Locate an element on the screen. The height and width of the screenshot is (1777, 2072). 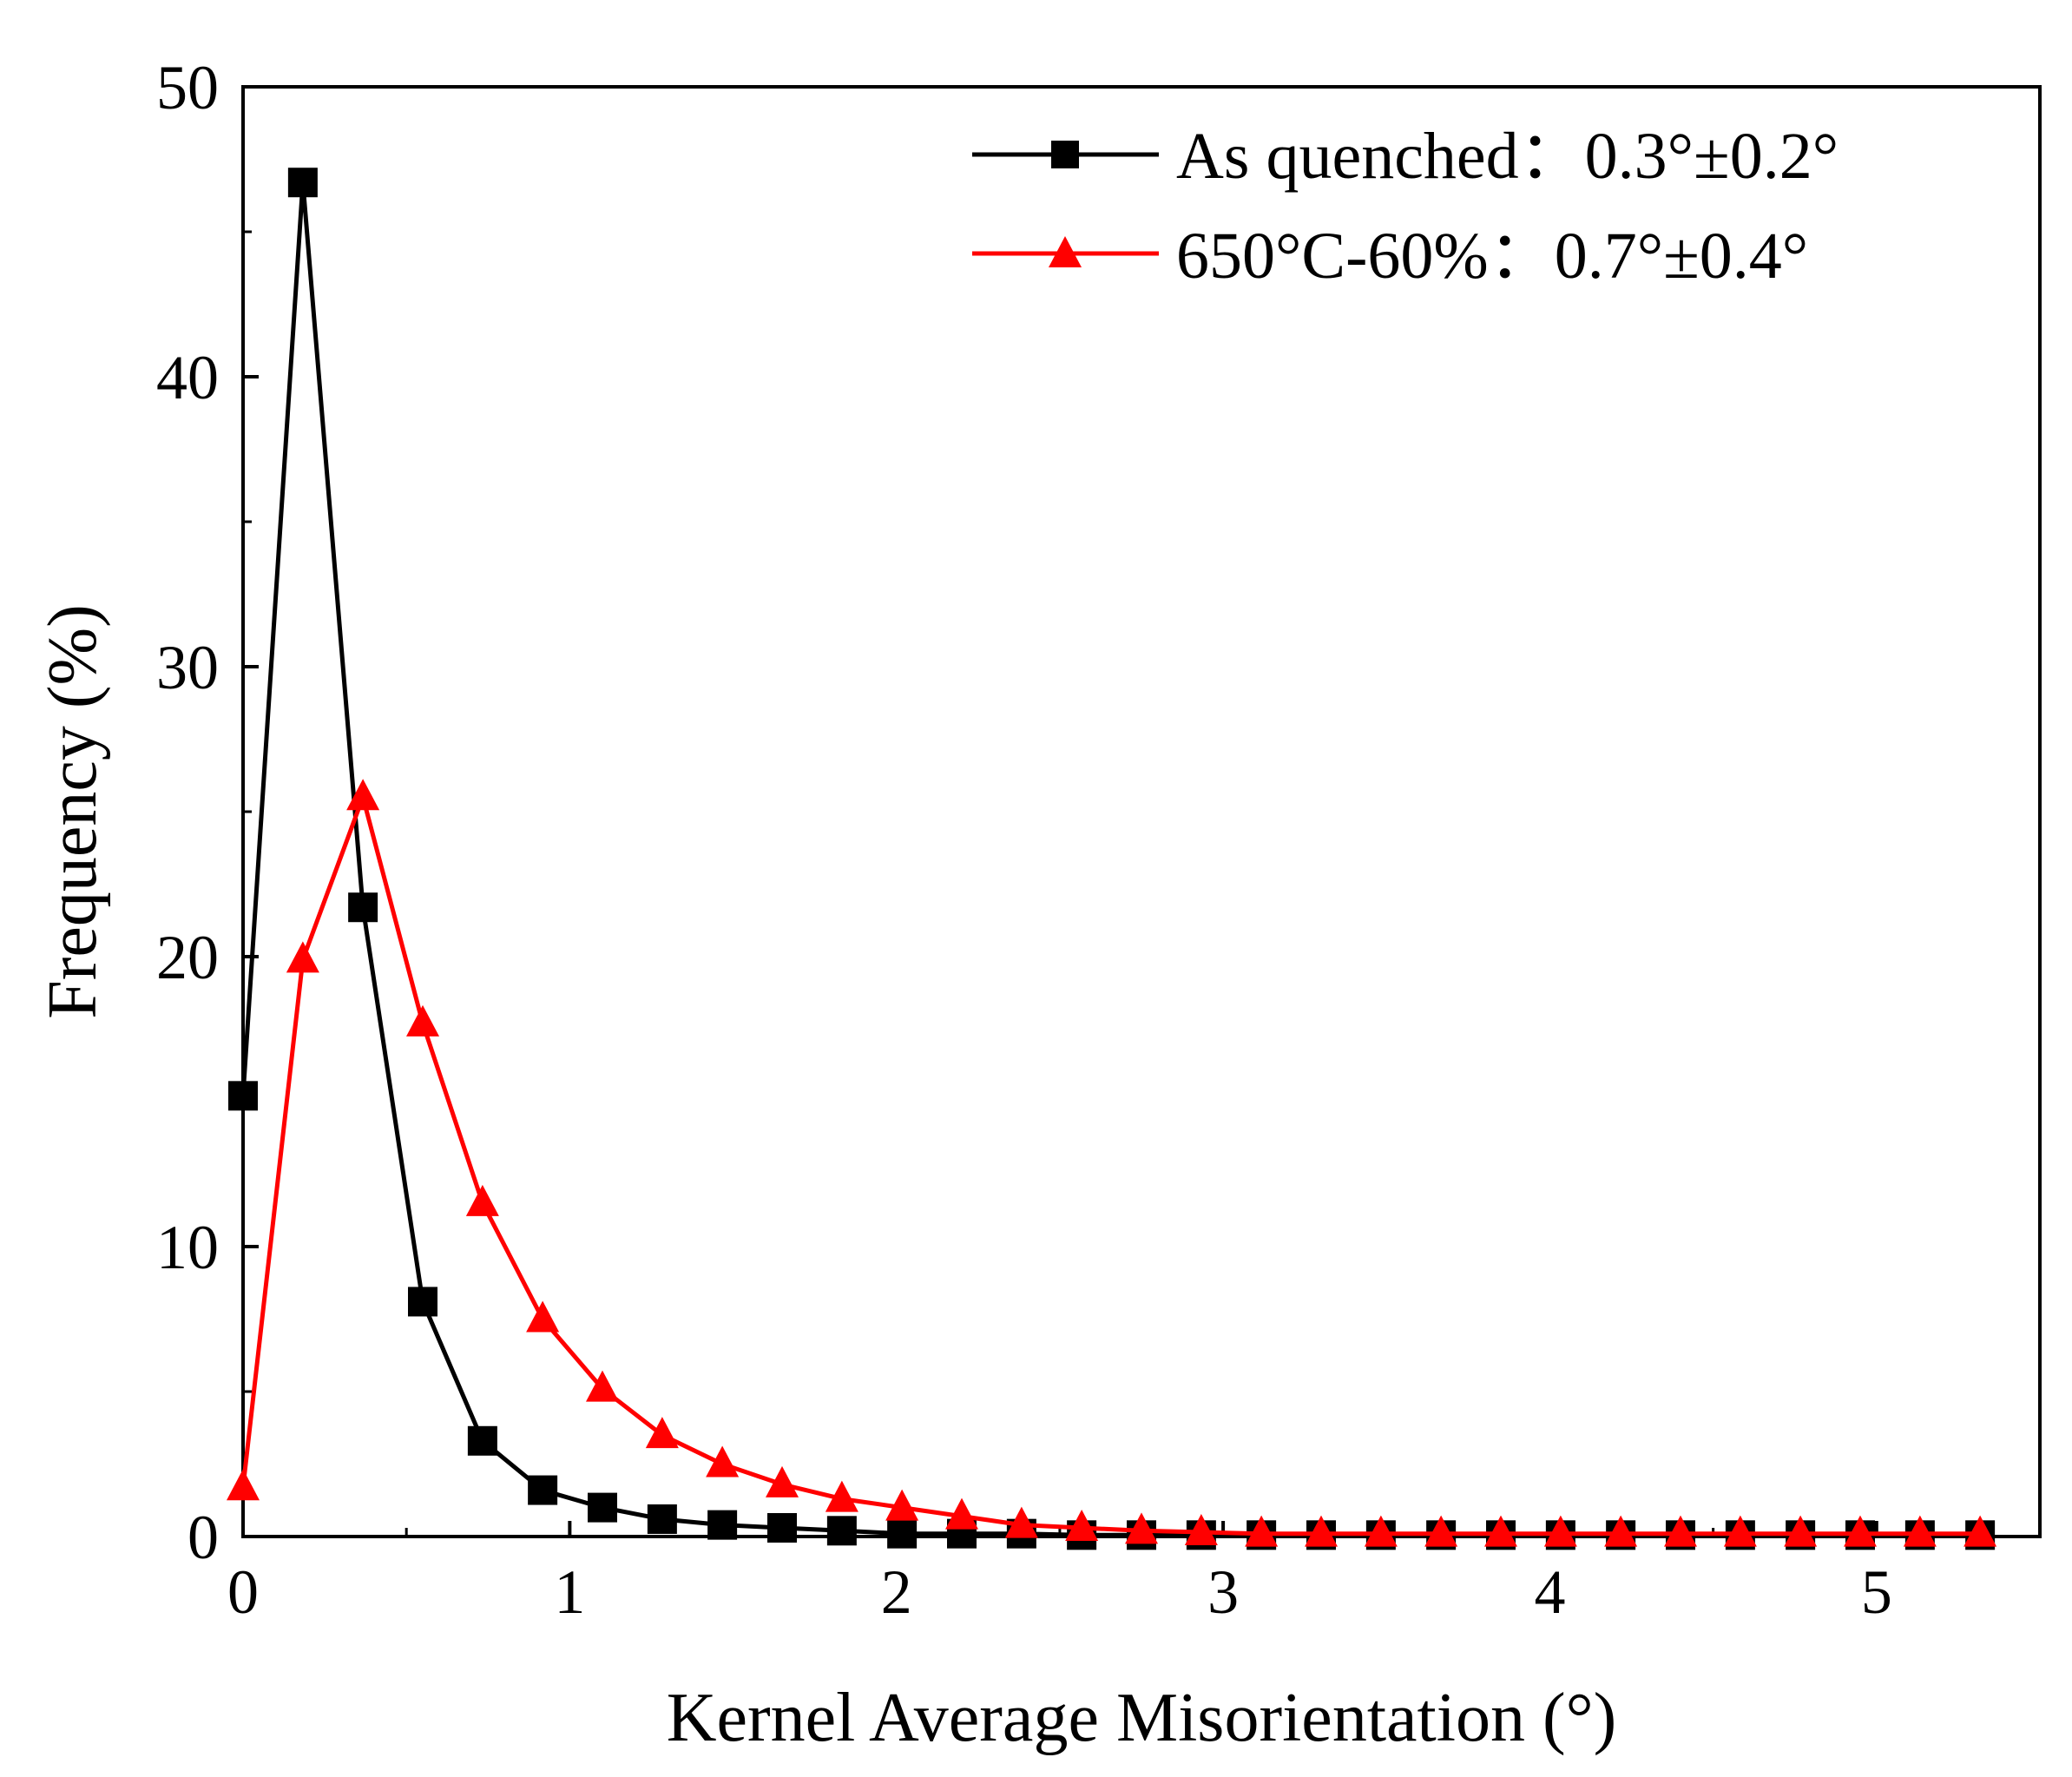
y-axis-title: Frequency (%) is located at coordinates (73, 811).